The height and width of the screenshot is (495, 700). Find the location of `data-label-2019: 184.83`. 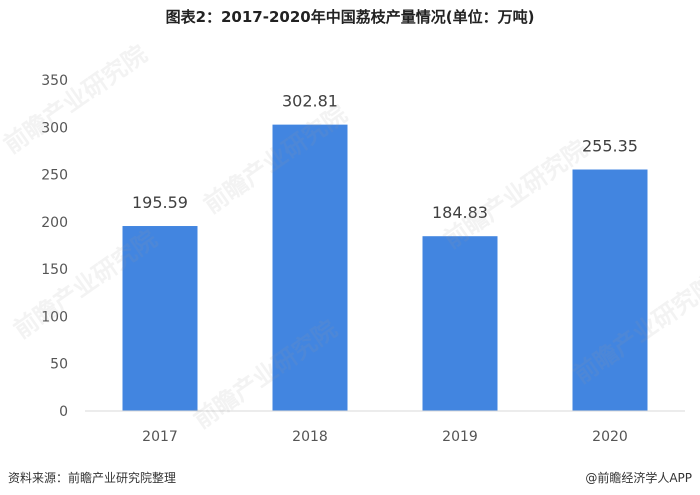

data-label-2019: 184.83 is located at coordinates (460, 212).